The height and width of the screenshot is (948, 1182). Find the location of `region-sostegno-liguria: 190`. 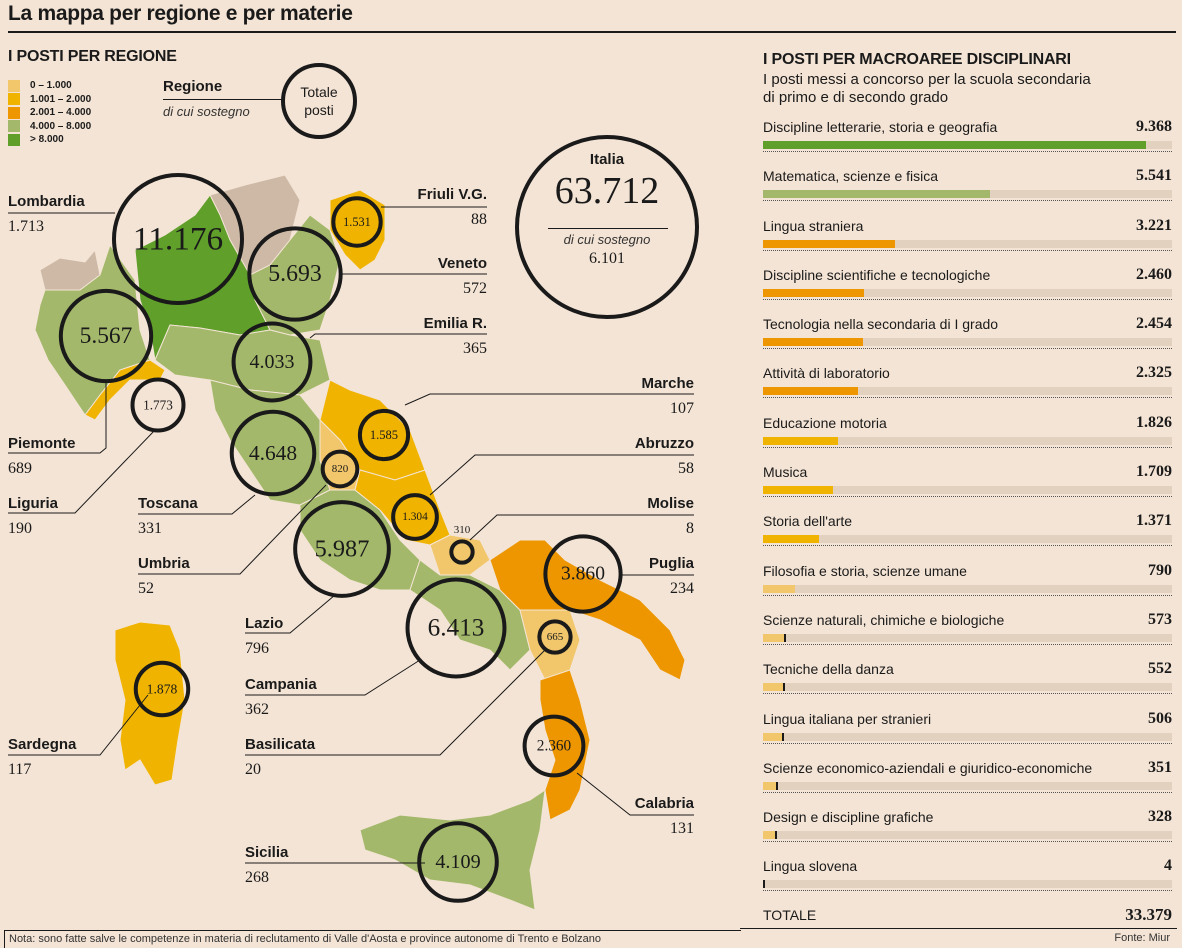

region-sostegno-liguria: 190 is located at coordinates (20, 528).